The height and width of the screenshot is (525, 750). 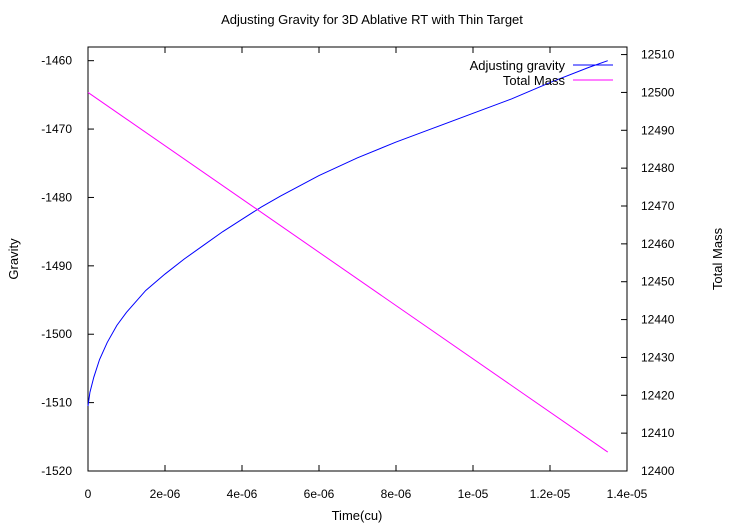 I want to click on y2-tick-label-0: 12510, so click(x=658, y=55).